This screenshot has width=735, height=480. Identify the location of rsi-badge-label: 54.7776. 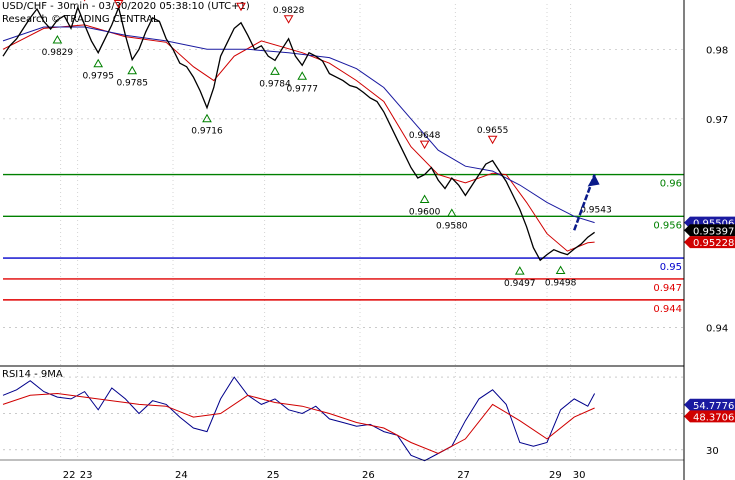
(713, 406).